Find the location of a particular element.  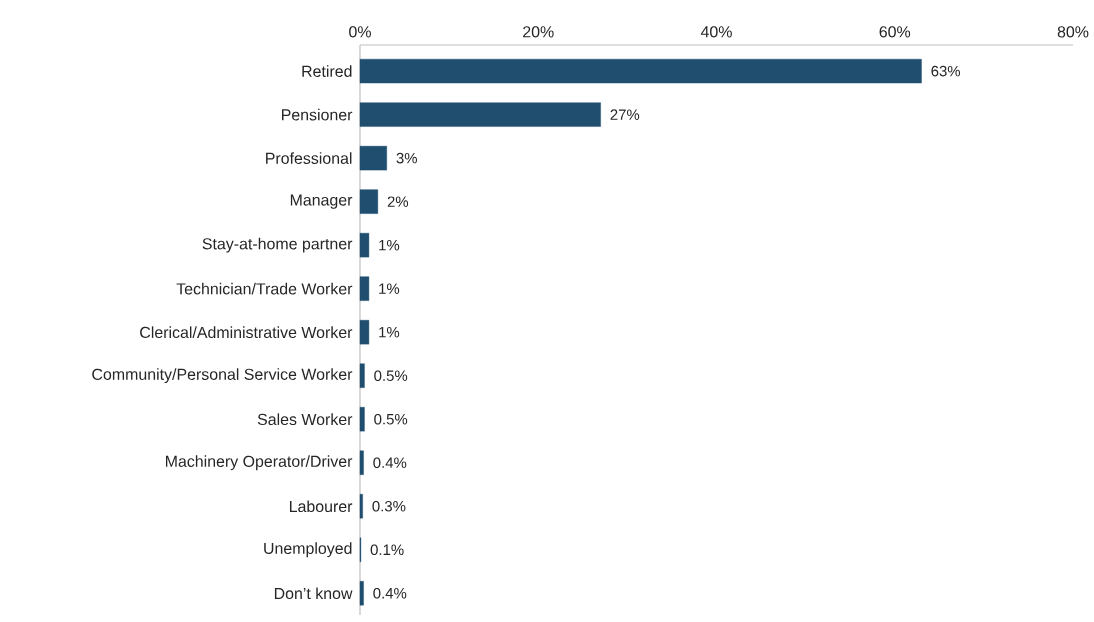

x-tick-label: 0% is located at coordinates (360, 32).